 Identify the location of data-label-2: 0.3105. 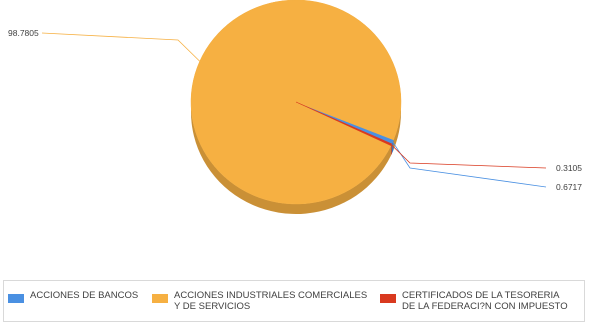
(569, 168).